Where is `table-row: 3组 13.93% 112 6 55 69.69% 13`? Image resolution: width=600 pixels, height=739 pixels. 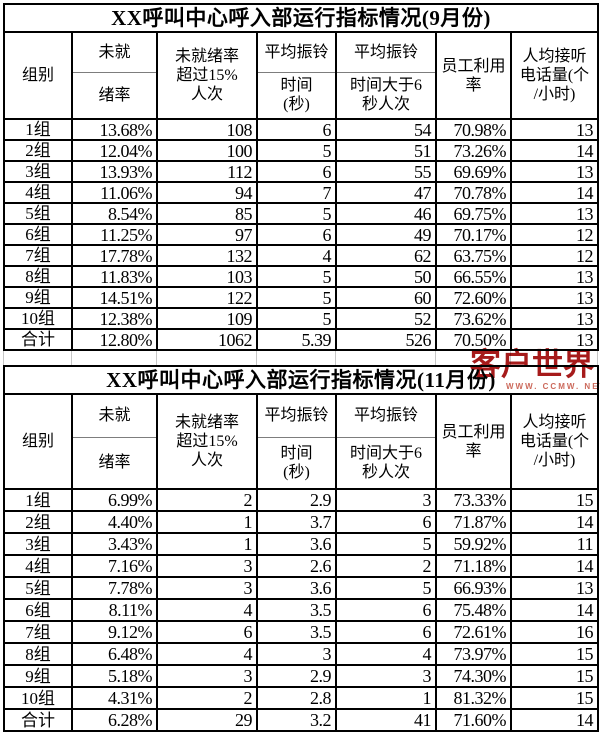
table-row: 3组 13.93% 112 6 55 69.69% 13 is located at coordinates (301, 171).